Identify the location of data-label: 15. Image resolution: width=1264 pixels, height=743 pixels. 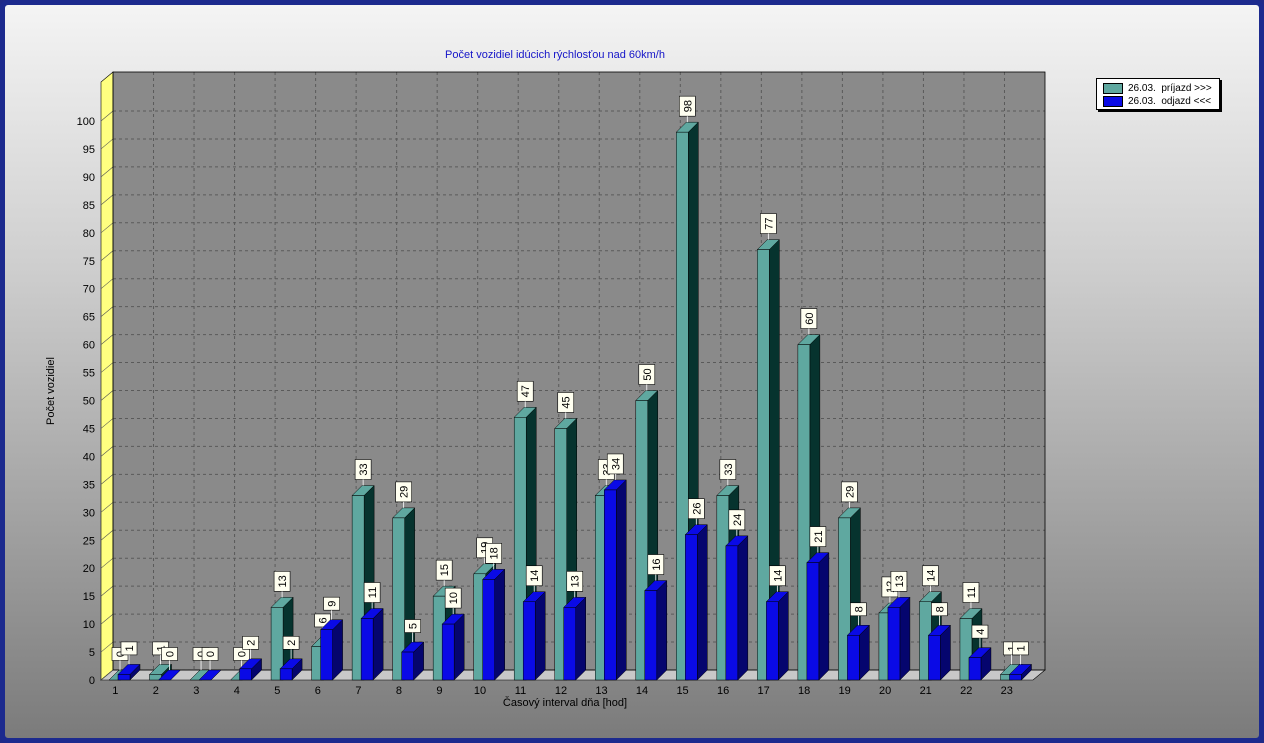
(444, 570).